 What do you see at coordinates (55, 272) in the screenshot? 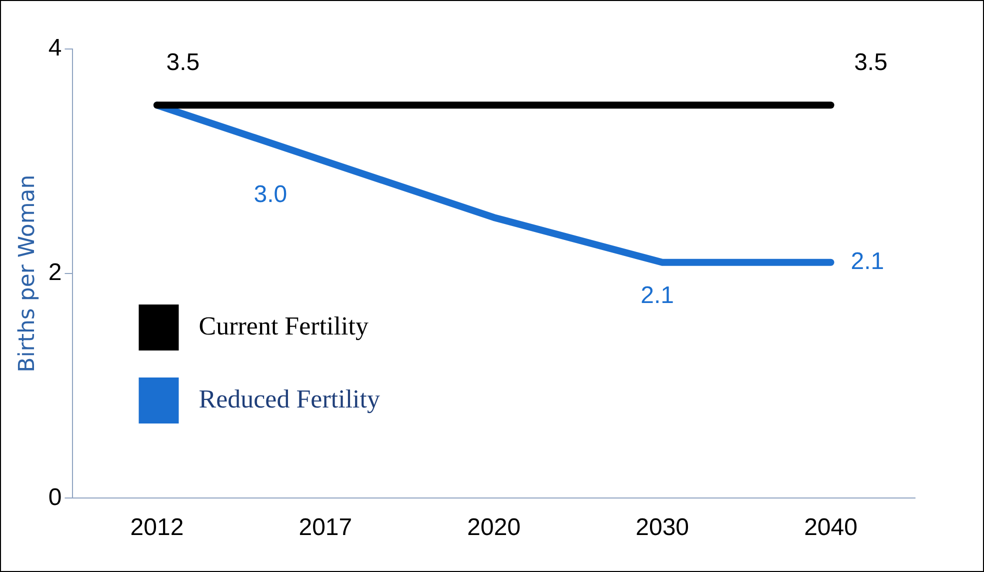
I see `y-tick-label: 2` at bounding box center [55, 272].